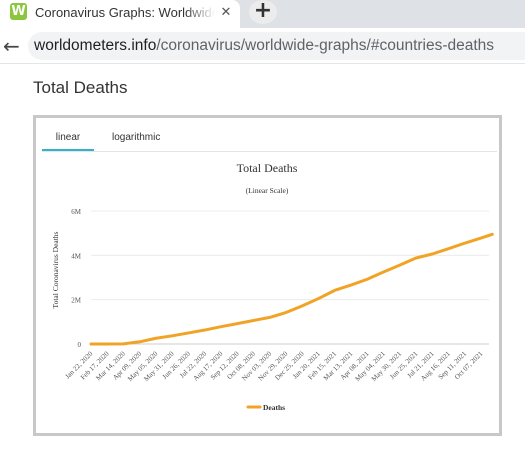  What do you see at coordinates (267, 168) in the screenshot?
I see `chart-title: Total Deaths` at bounding box center [267, 168].